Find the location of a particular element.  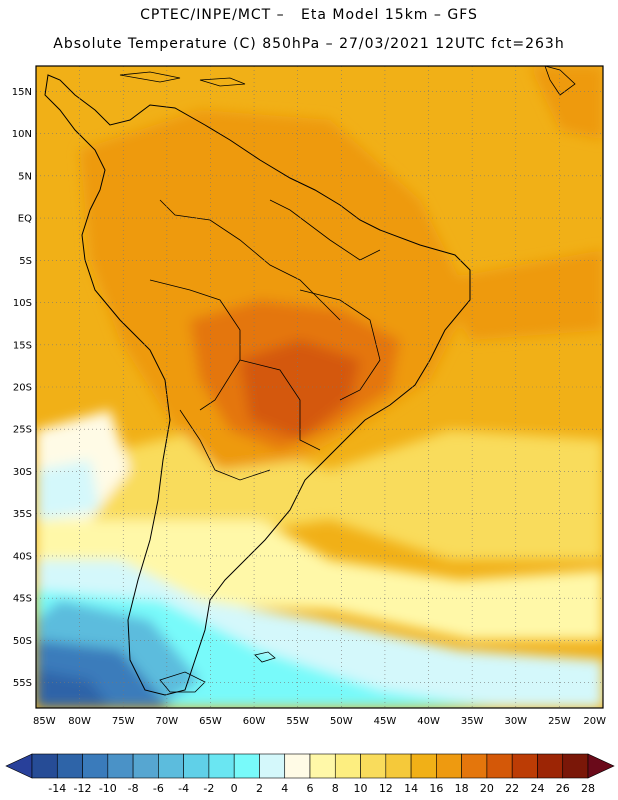

colorbar-label: -14 is located at coordinates (57, 788).